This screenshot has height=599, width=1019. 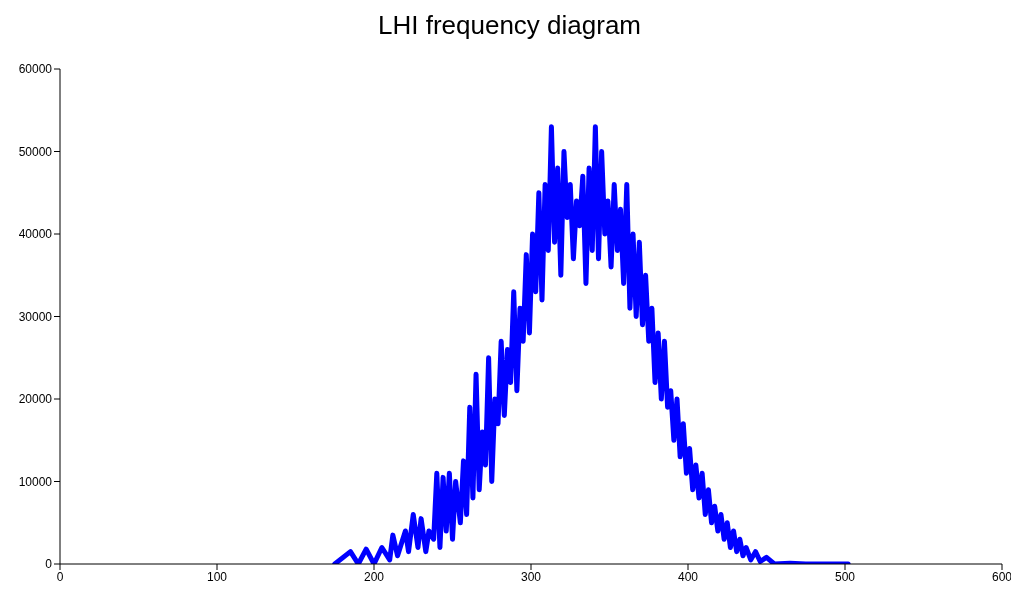 What do you see at coordinates (845, 576) in the screenshot?
I see `x-tick-label: 500` at bounding box center [845, 576].